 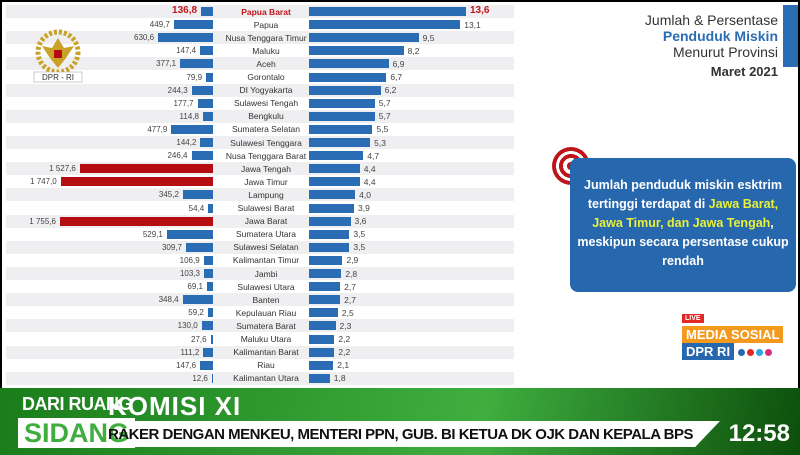 What do you see at coordinates (266, 378) in the screenshot?
I see `province-label: Kalimantan Utara` at bounding box center [266, 378].